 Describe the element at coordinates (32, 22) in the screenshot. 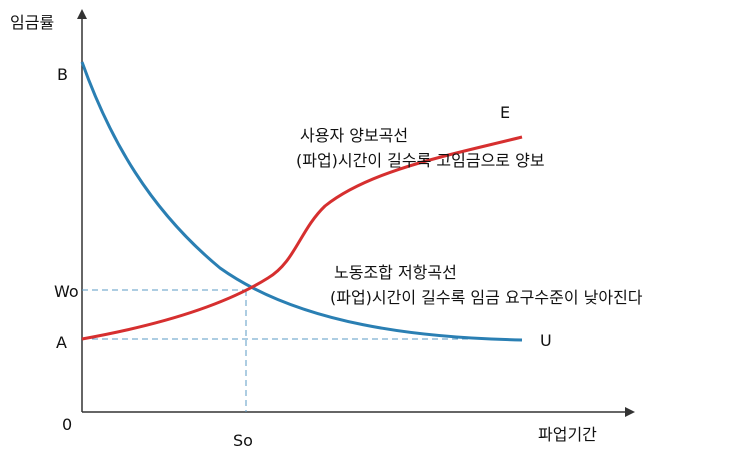

I see `y-axis-label: 임금률` at that location.